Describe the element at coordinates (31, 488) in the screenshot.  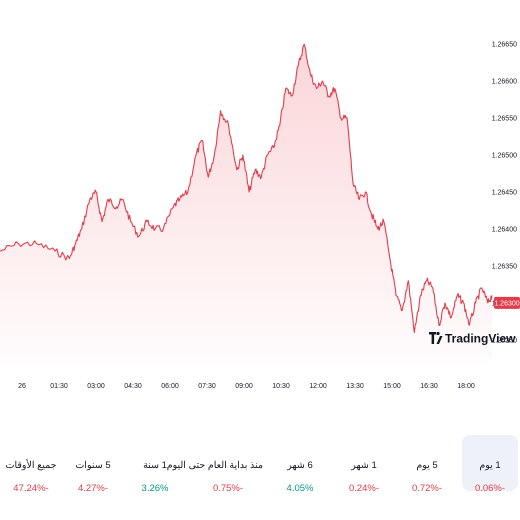
I see `period-change-value: 47.24%-` at that location.